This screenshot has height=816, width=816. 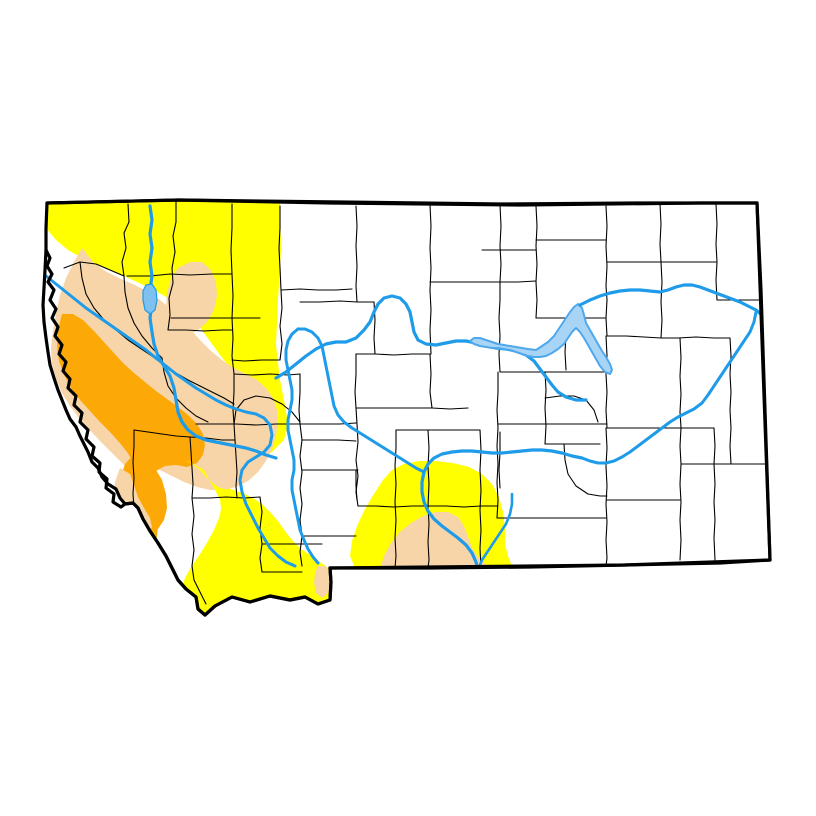 I want to click on river-jefferson, so click(x=302, y=446).